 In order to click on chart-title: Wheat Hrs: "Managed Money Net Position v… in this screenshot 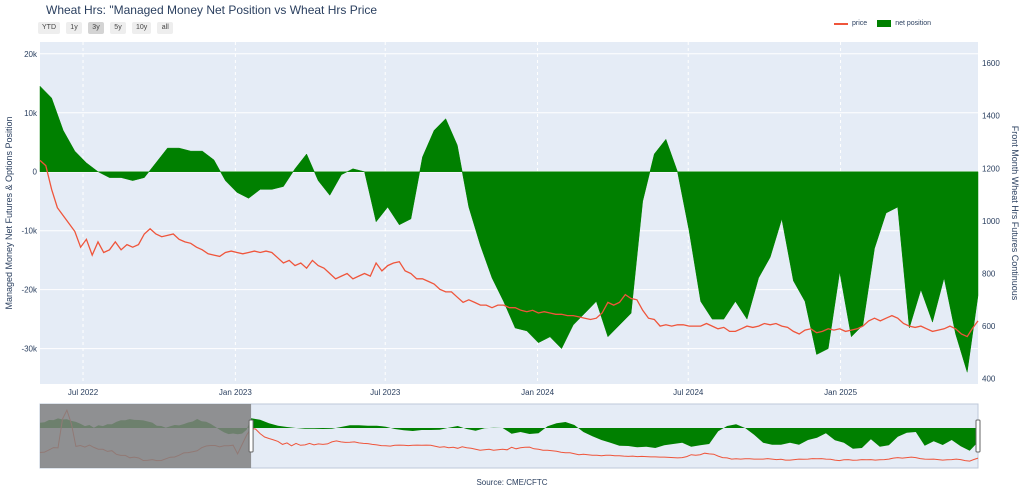, I will do `click(212, 10)`.